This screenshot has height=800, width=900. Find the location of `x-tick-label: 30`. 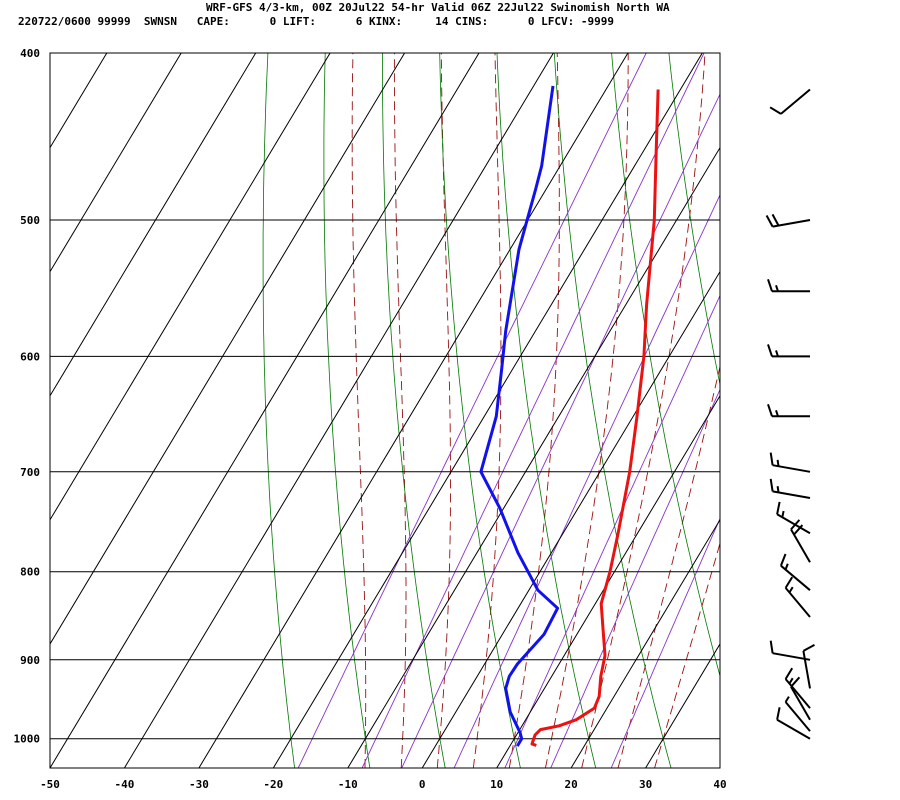

x-tick-label: 30 is located at coordinates (645, 784).